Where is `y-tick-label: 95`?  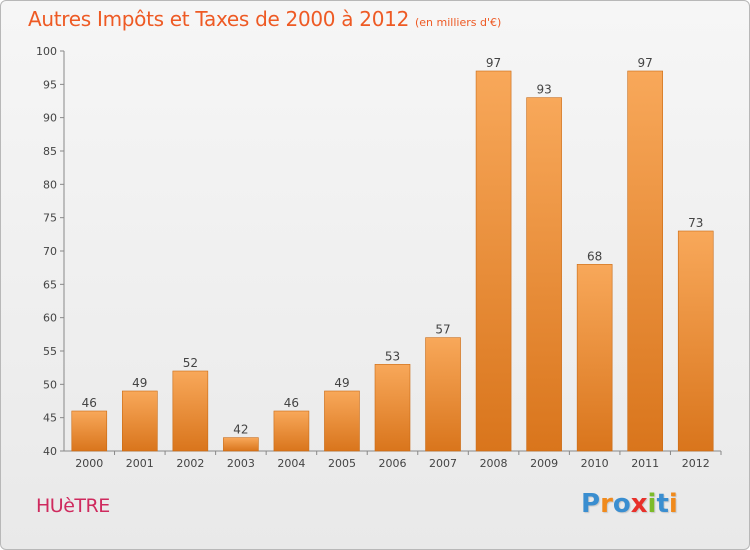
y-tick-label: 95 is located at coordinates (50, 84).